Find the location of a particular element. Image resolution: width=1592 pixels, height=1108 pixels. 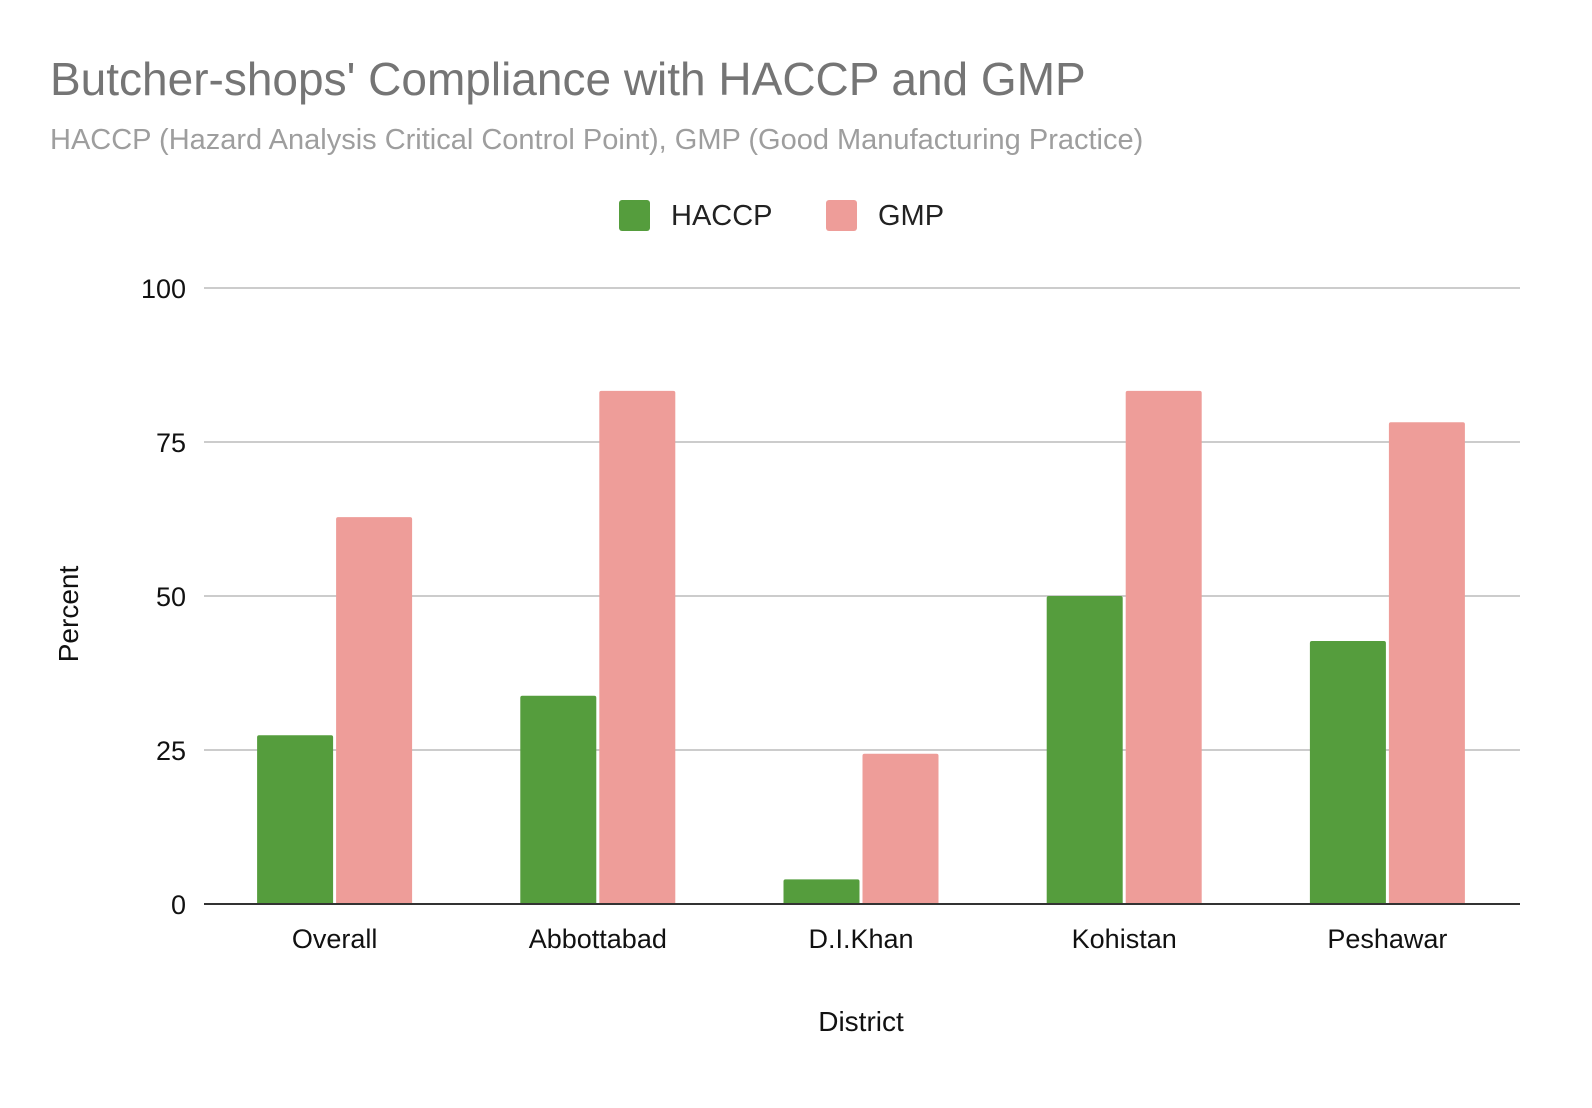

bar-haccp-peshawar is located at coordinates (1347, 772).